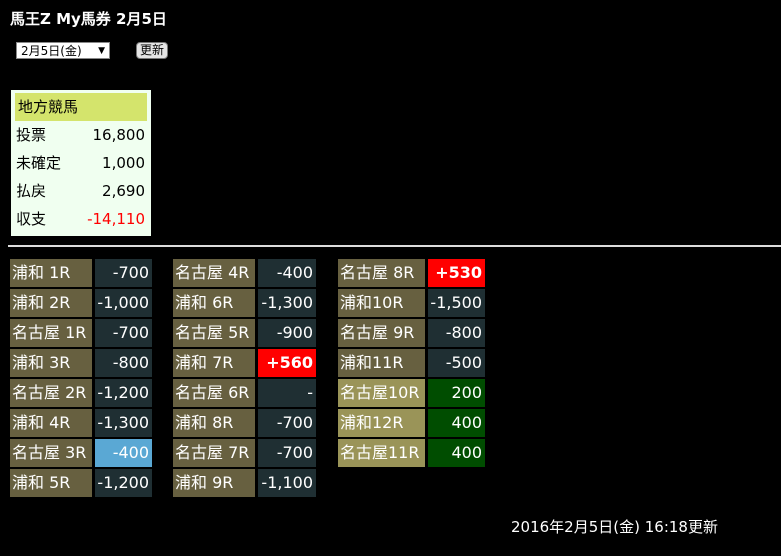 The height and width of the screenshot is (556, 781). I want to click on race-result: 名古屋 1R -700, so click(81, 333).